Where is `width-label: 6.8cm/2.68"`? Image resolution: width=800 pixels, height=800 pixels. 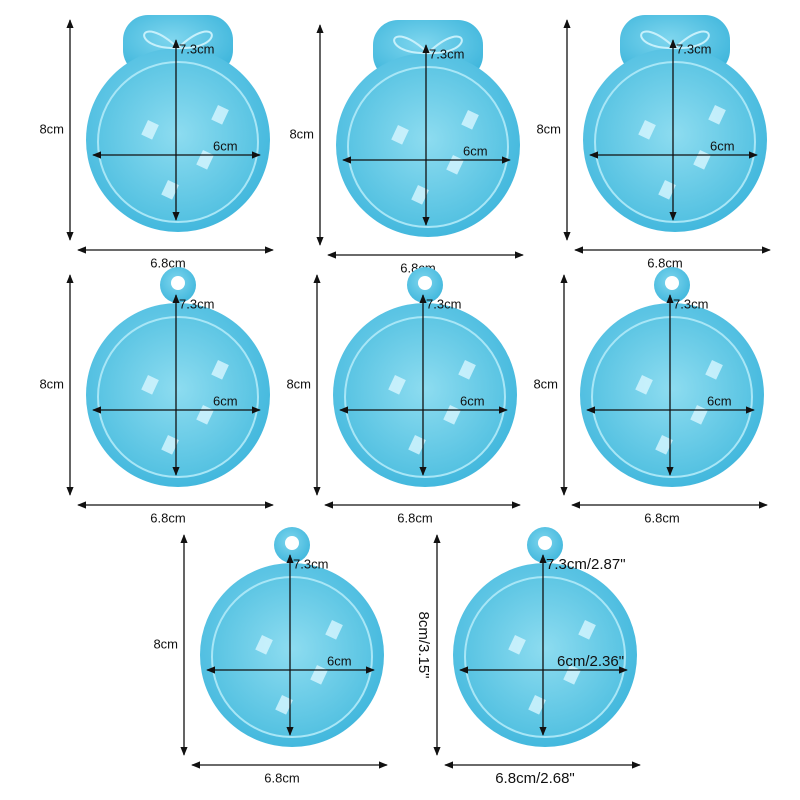
width-label: 6.8cm/2.68" is located at coordinates (535, 778).